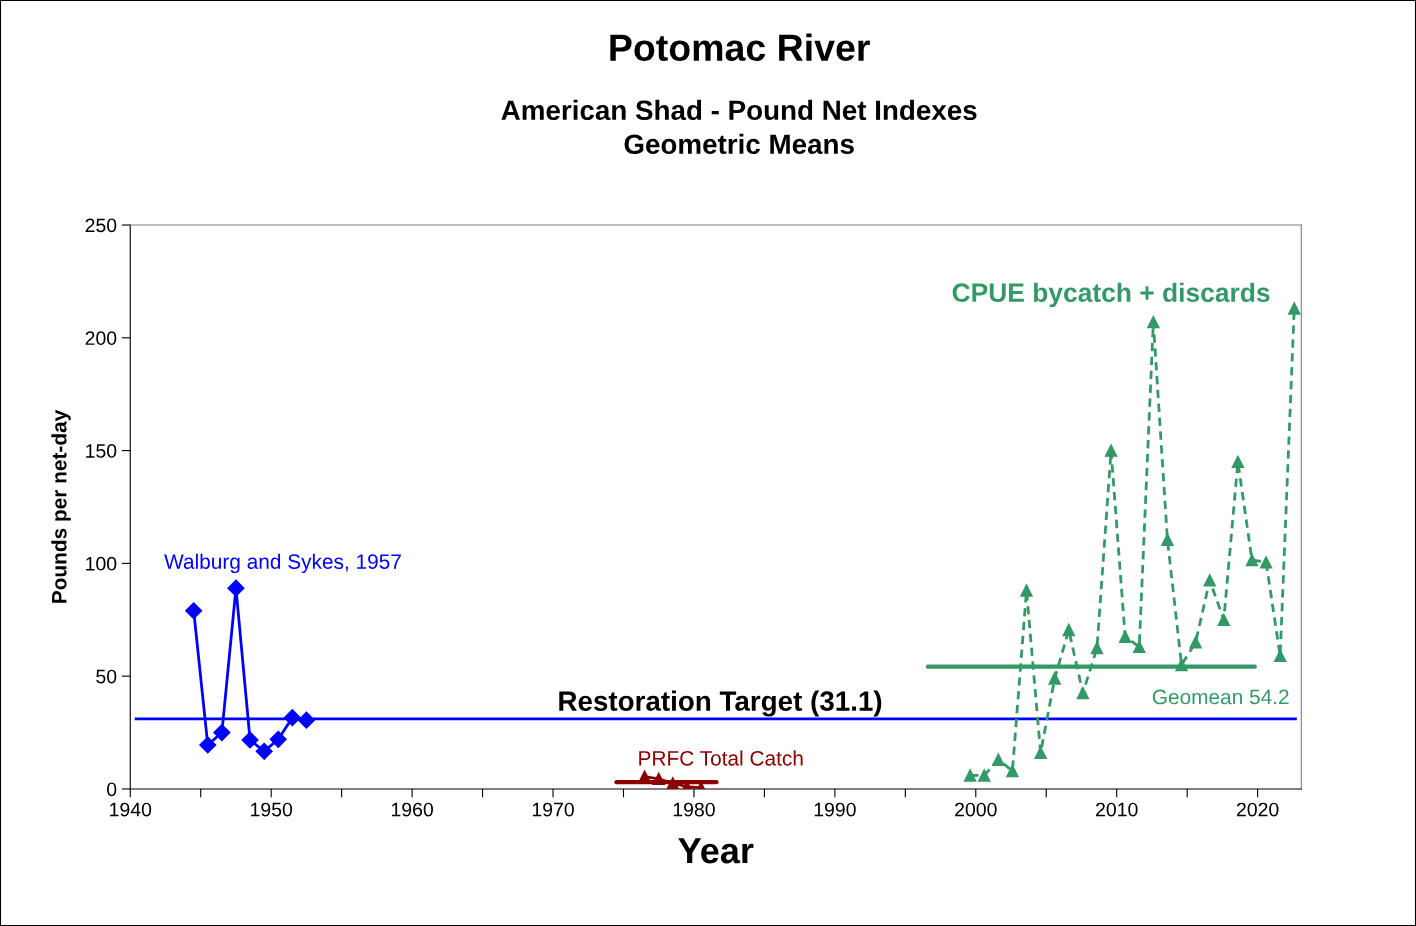 The image size is (1416, 926). What do you see at coordinates (1220, 697) in the screenshot?
I see `annotation: Geomean 54.2` at bounding box center [1220, 697].